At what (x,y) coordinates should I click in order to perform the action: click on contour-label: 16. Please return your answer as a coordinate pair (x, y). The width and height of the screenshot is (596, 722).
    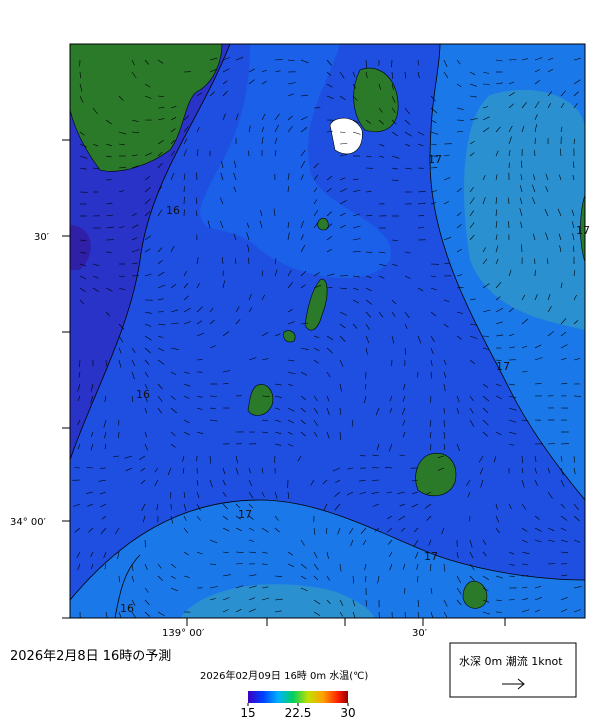
    Looking at the image, I should click on (127, 608).